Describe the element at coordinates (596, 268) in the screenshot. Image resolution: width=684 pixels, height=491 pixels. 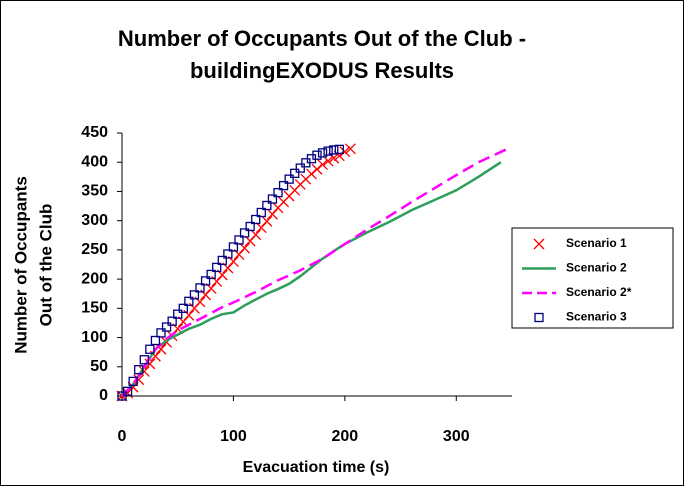
I see `legend-label: Scenario 2` at that location.